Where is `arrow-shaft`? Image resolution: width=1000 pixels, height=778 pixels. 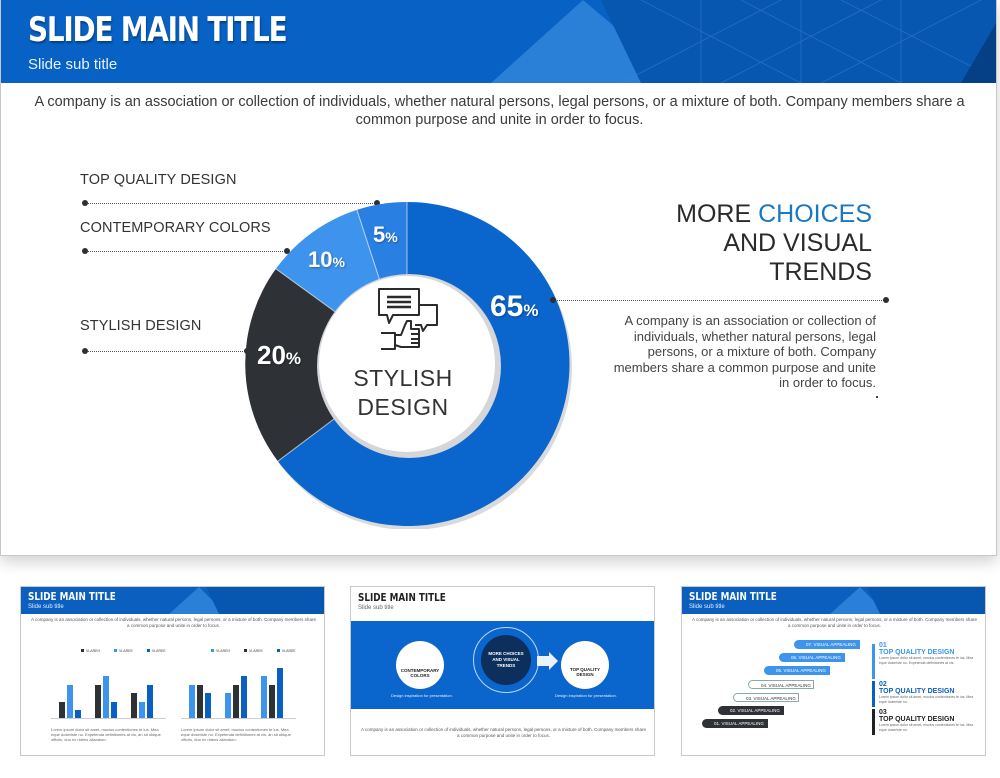 arrow-shaft is located at coordinates (543, 661).